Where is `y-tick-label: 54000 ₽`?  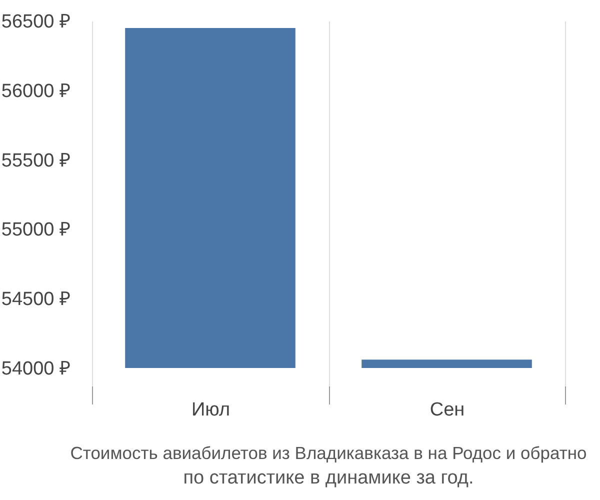
y-tick-label: 54000 ₽ is located at coordinates (35, 369).